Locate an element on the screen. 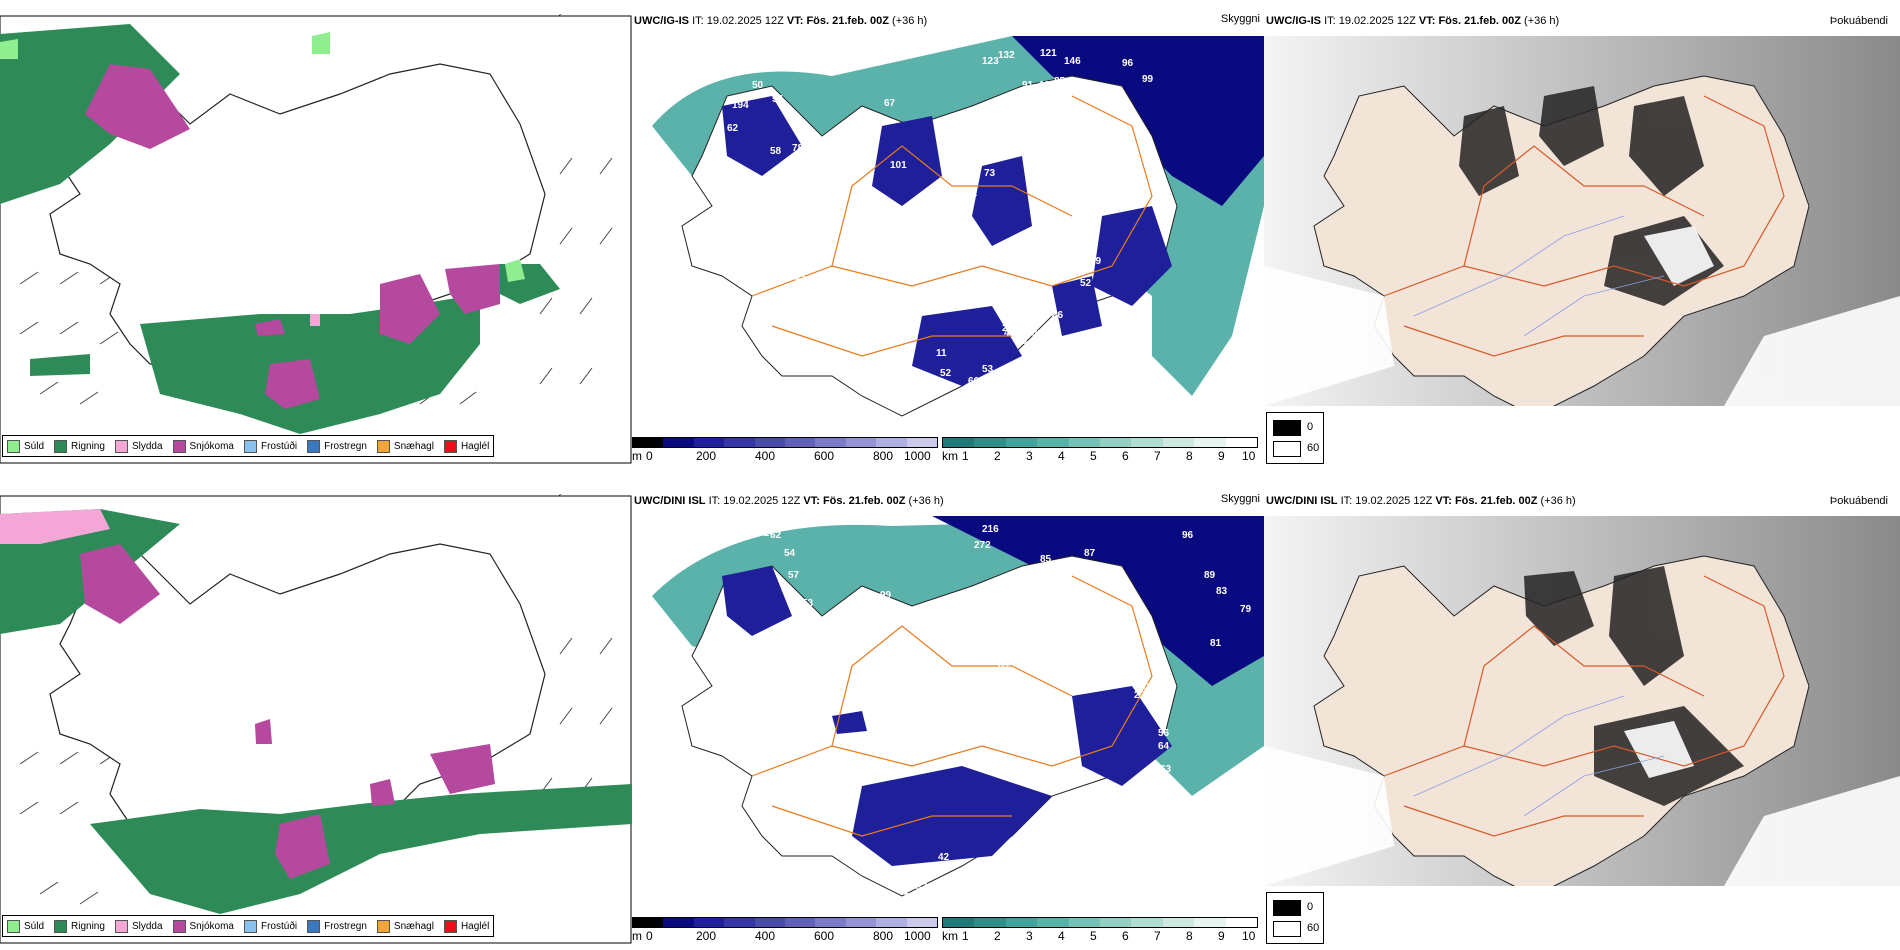 The height and width of the screenshot is (950, 1900). cloud-base-label: 132 is located at coordinates (1006, 55).